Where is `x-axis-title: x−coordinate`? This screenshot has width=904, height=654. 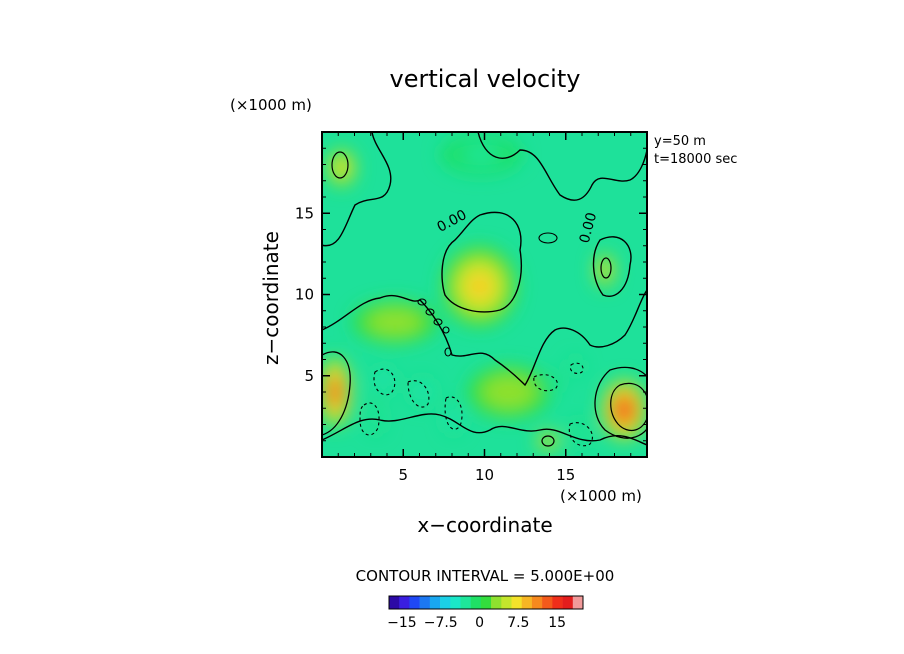
x-axis-title: x−coordinate is located at coordinates (484, 525).